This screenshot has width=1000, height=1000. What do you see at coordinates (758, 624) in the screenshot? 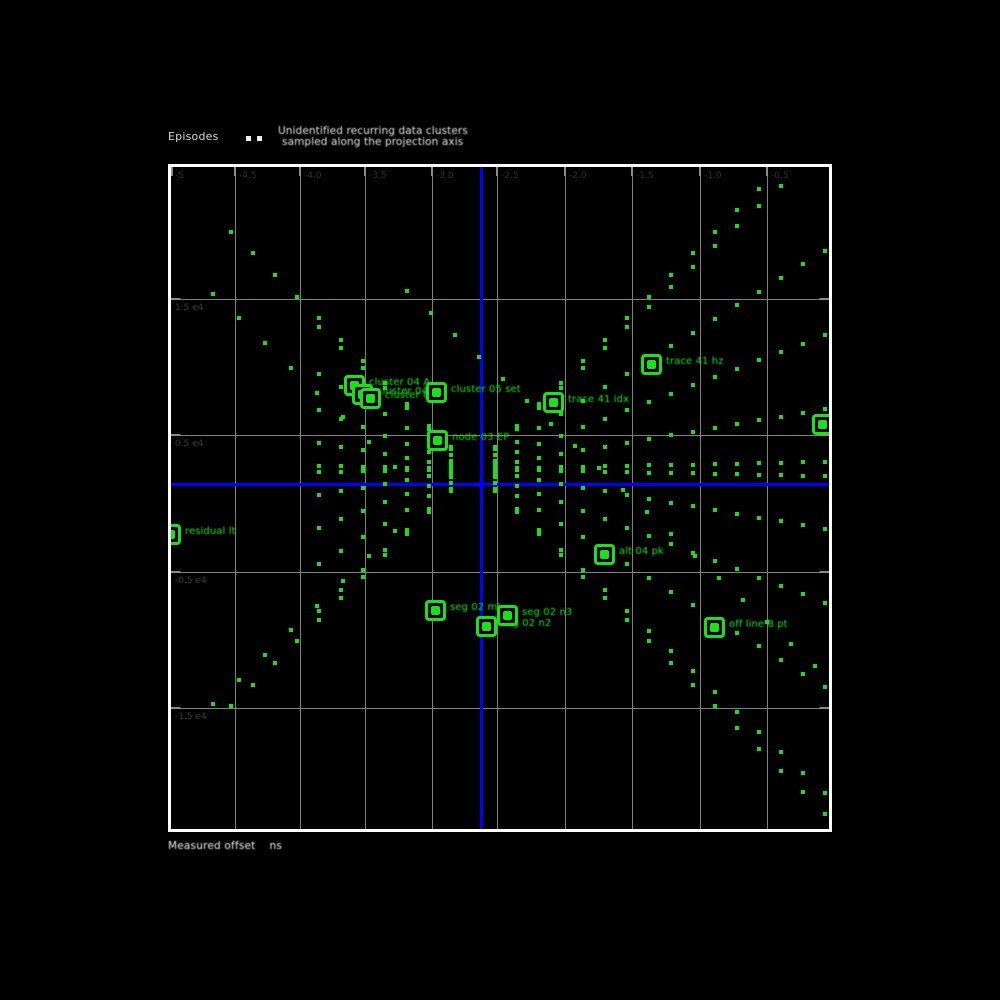
I see `point-label: off line 8 pt` at bounding box center [758, 624].